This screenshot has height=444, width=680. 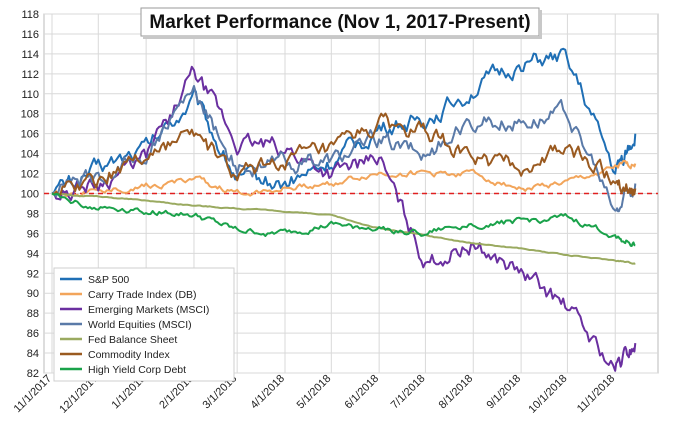 I want to click on x-tick-label: 5/1/2018, so click(x=314, y=392).